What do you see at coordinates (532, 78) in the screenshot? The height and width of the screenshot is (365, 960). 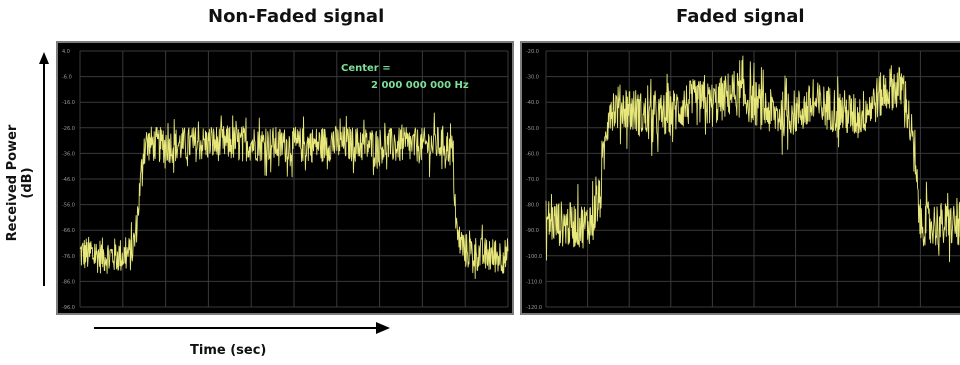 I see `y-tick-label: -30.0` at bounding box center [532, 78].